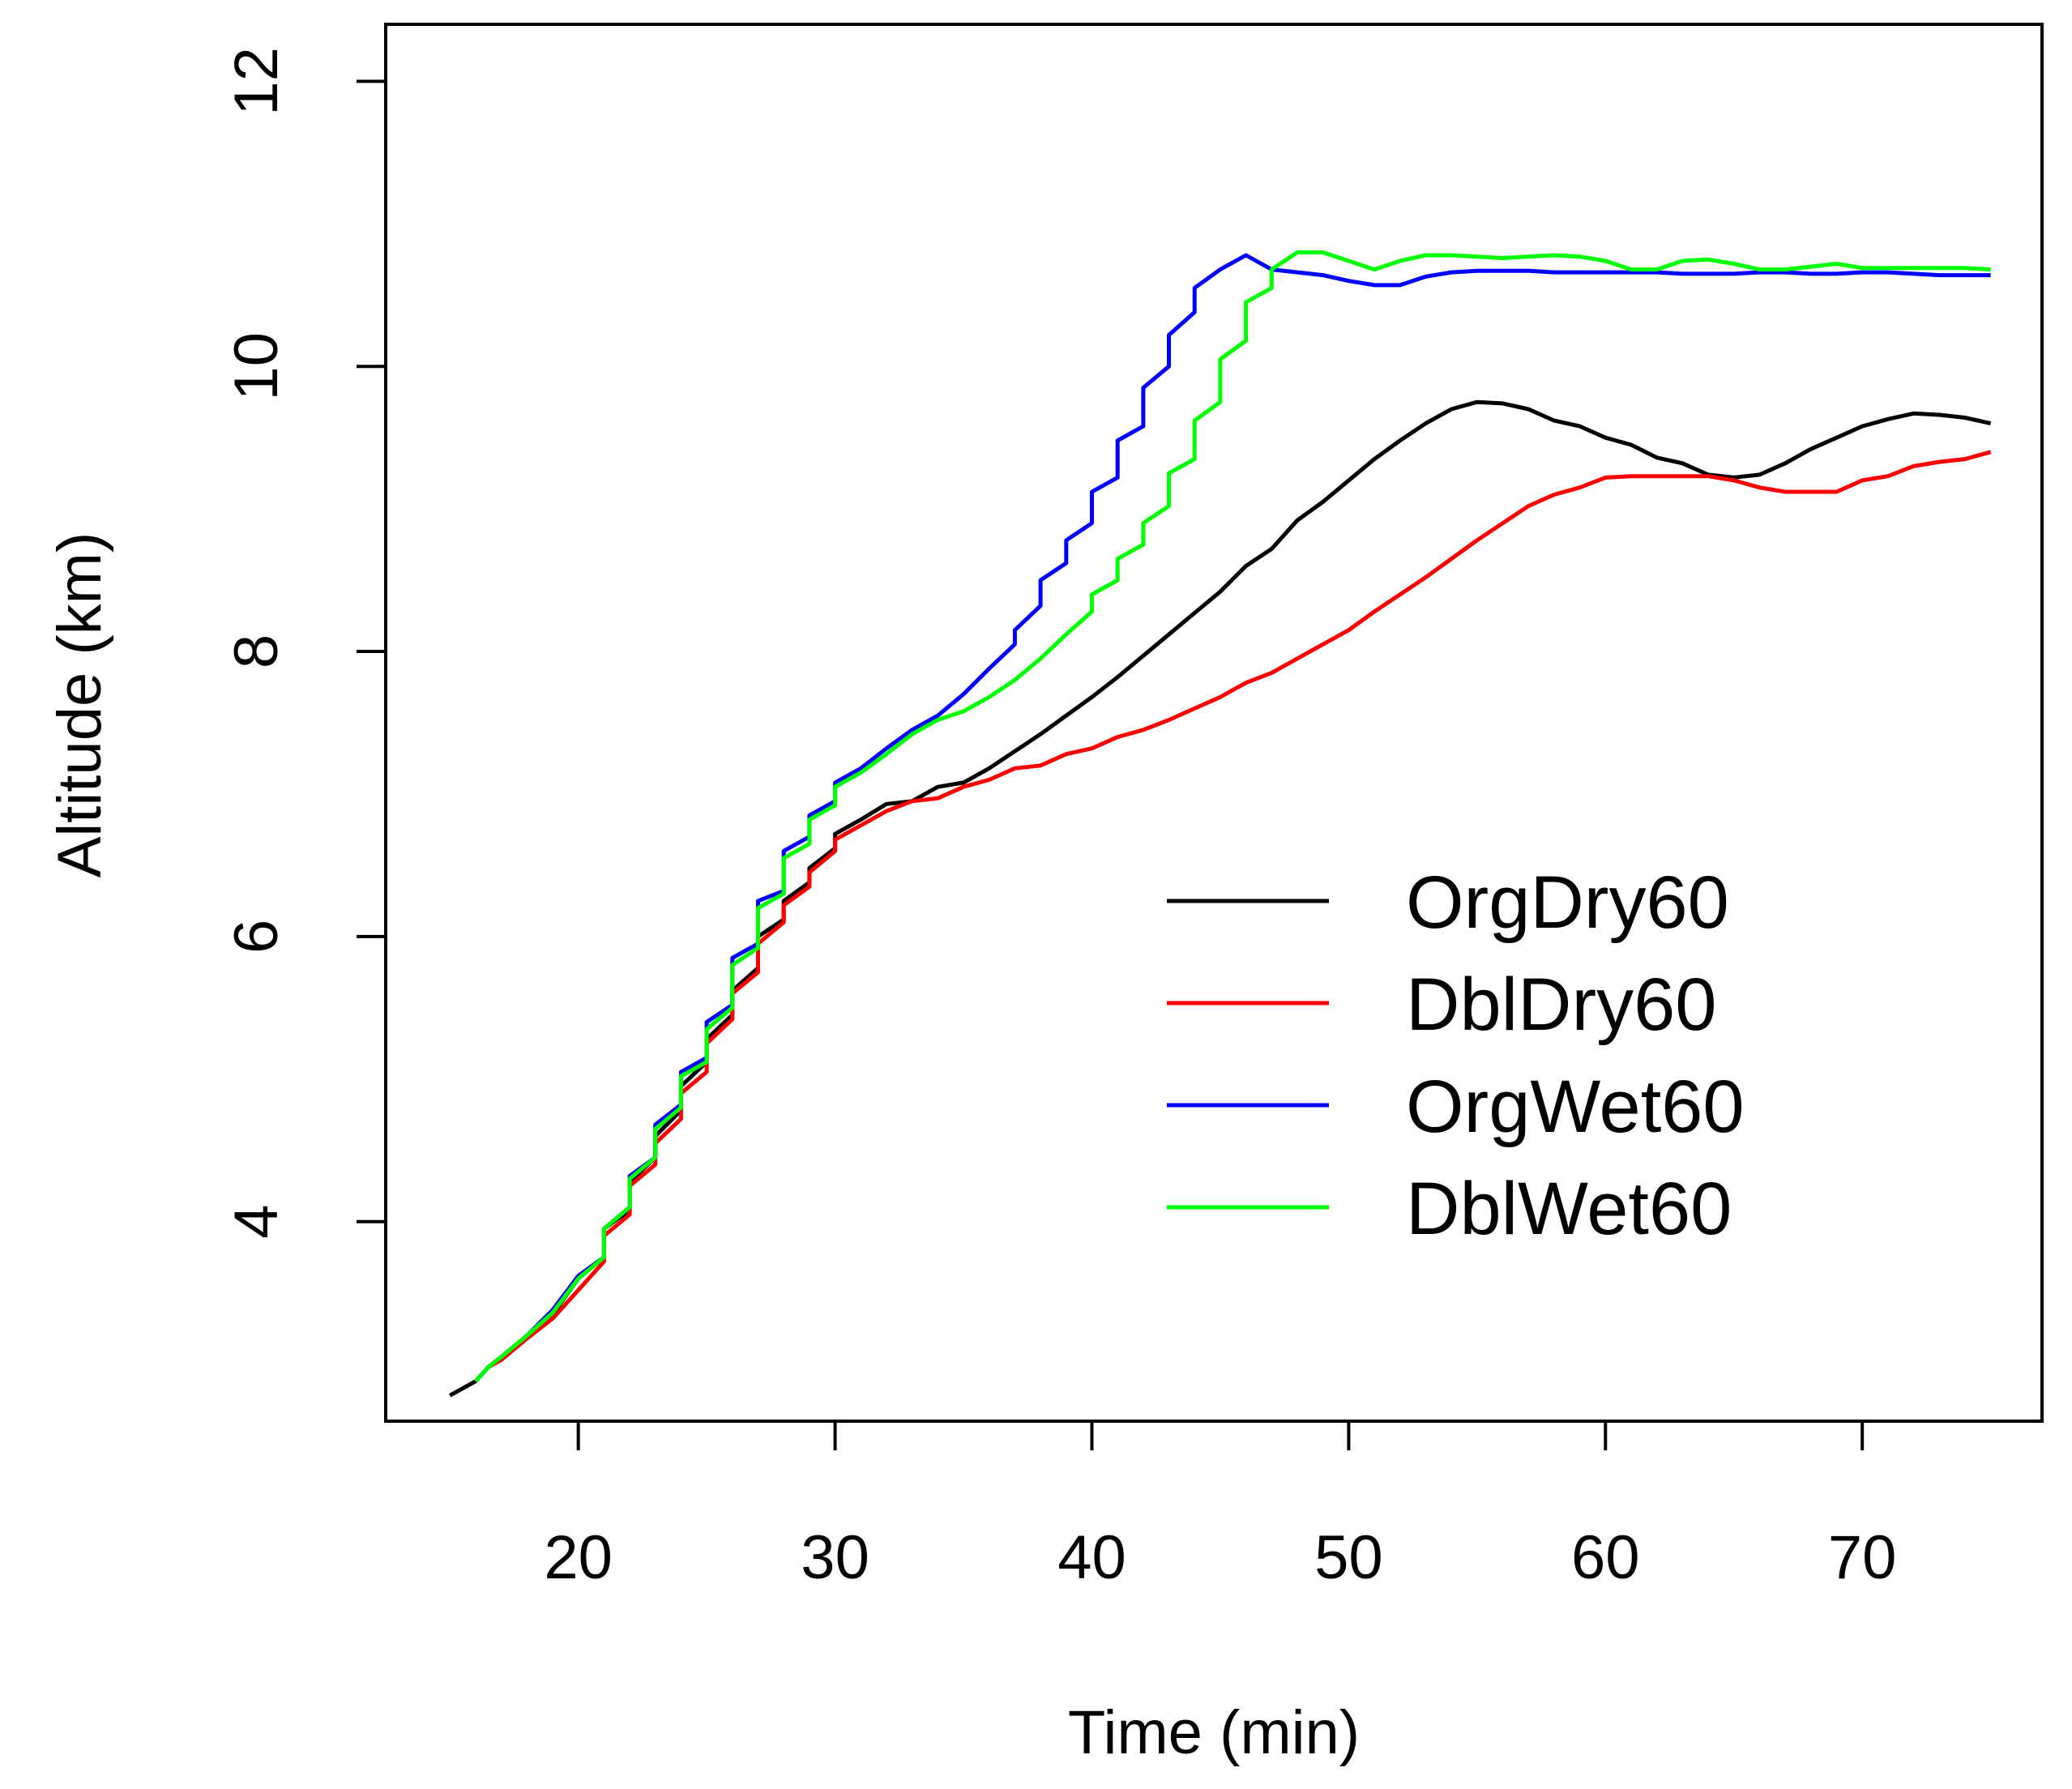 The image size is (2072, 1789). I want to click on y-axis-title: Altitude (km), so click(79, 705).